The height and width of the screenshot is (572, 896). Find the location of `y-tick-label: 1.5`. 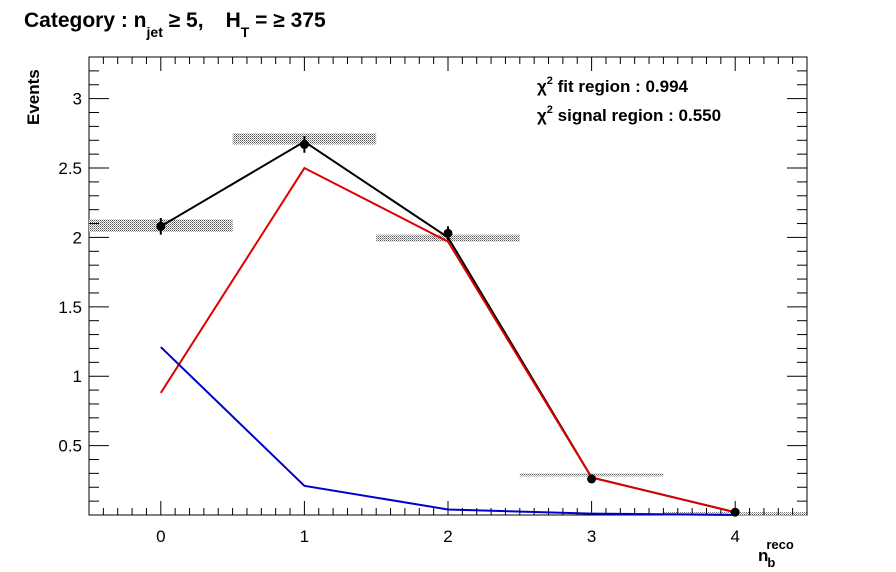

y-tick-label: 1.5 is located at coordinates (70, 307).